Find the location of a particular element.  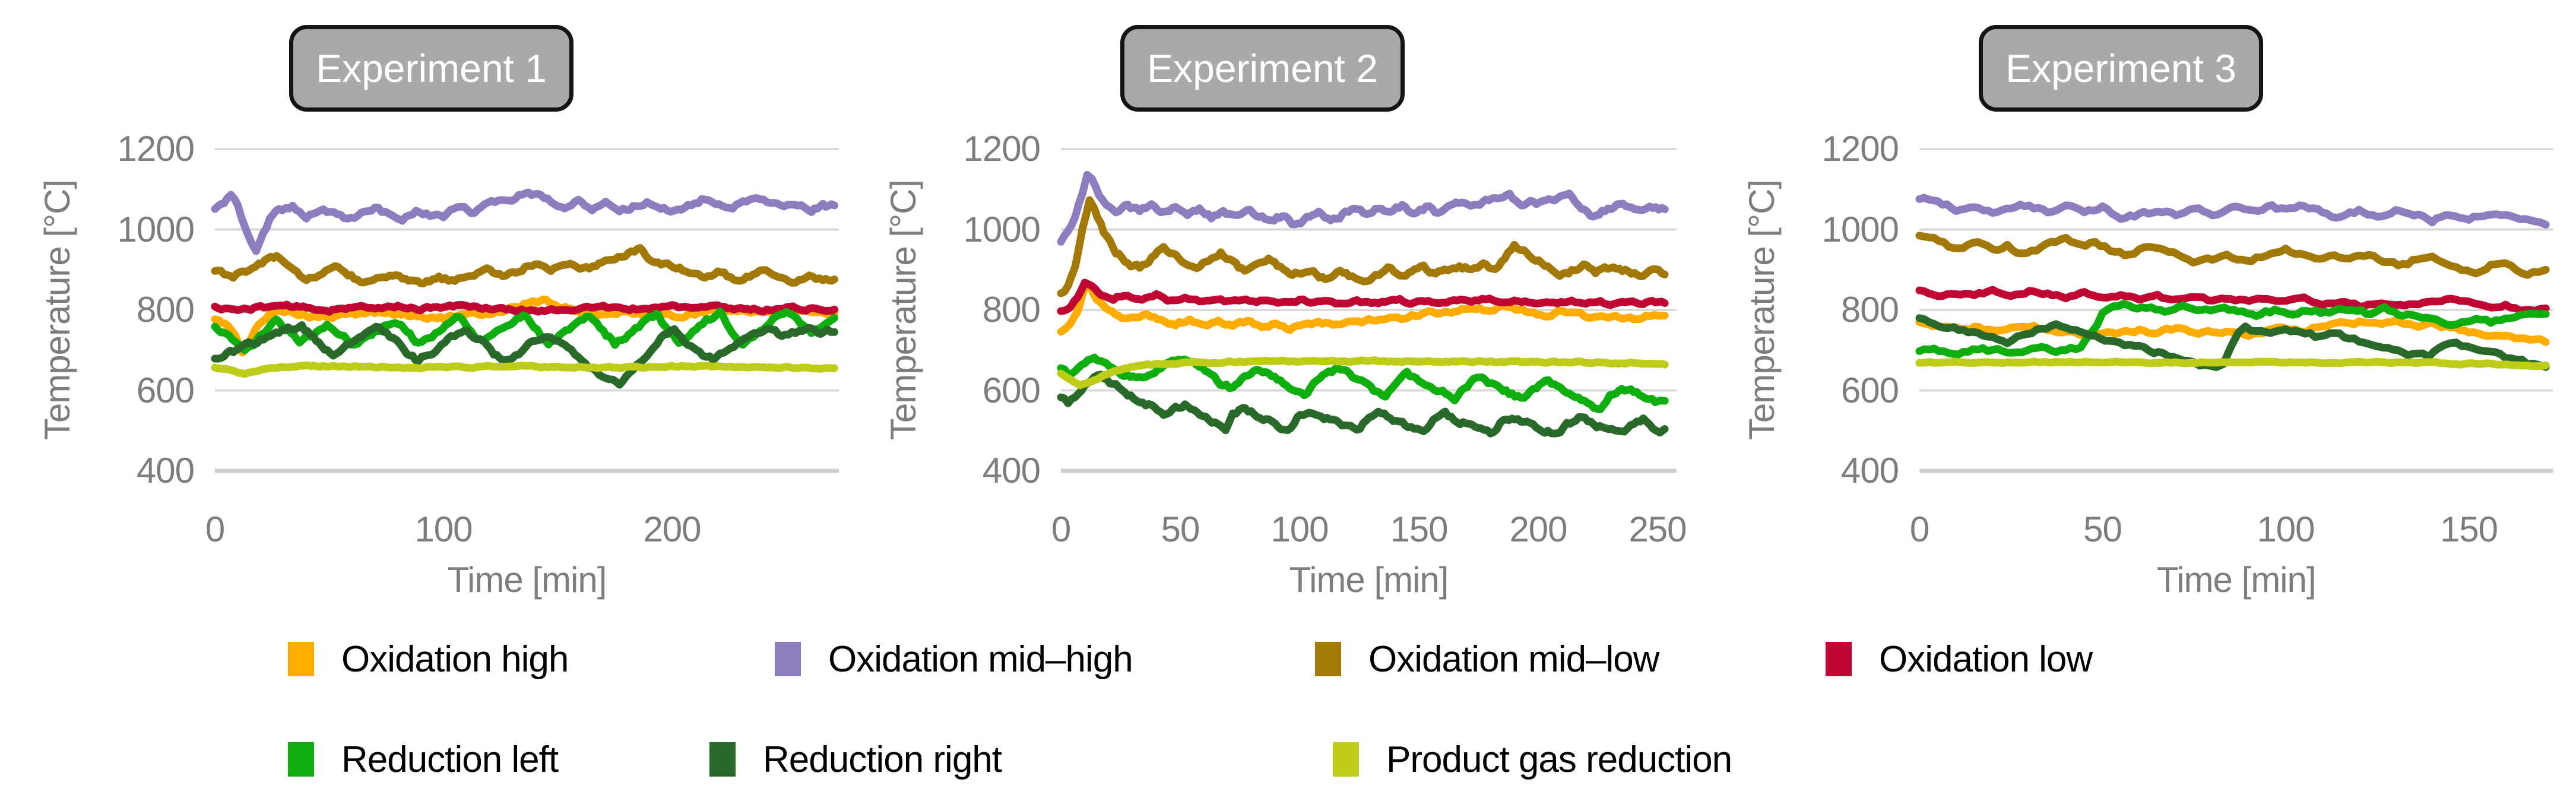

oxidation-high-swatch-icon is located at coordinates (301, 659).